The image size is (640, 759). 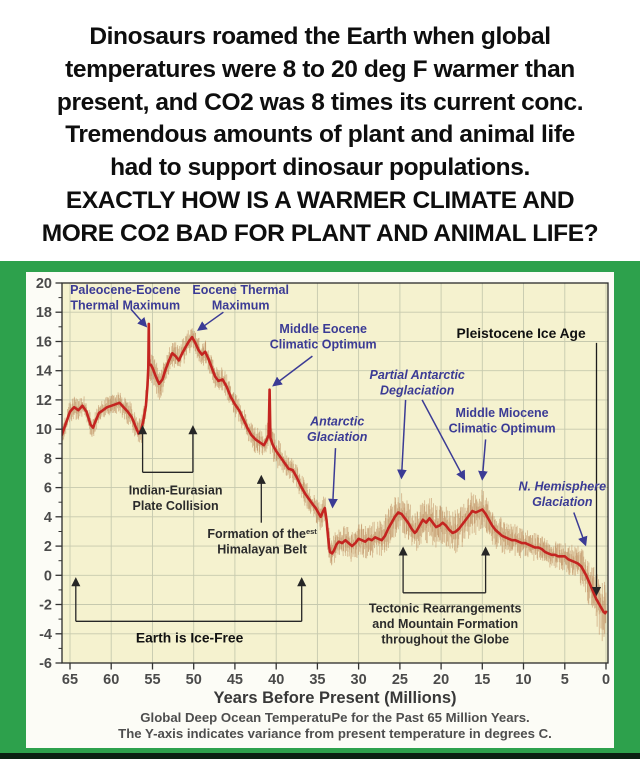 I want to click on x-tick-label: 50, so click(x=194, y=680).